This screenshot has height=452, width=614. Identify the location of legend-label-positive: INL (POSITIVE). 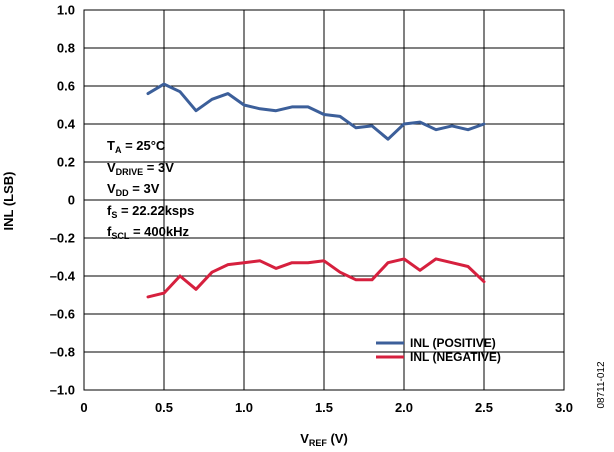
(453, 343).